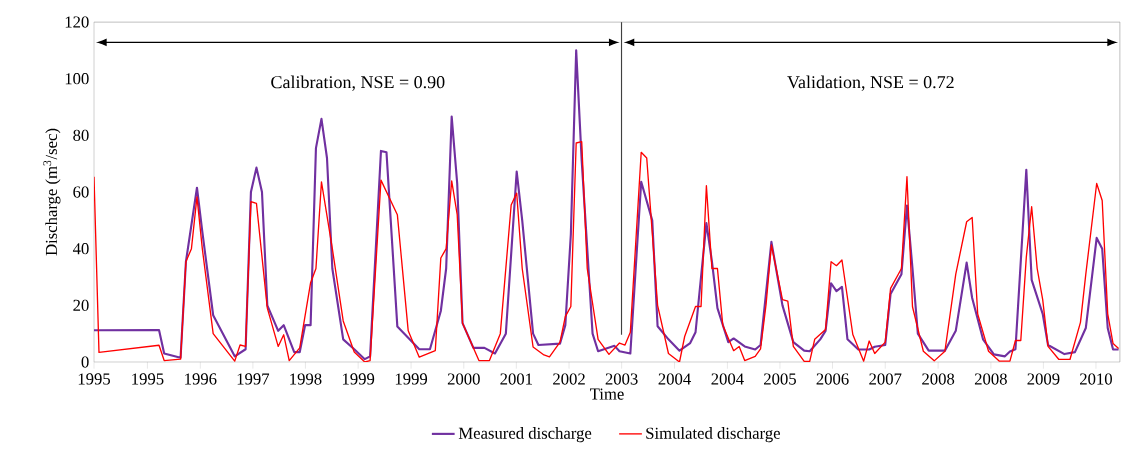  Describe the element at coordinates (1096, 379) in the screenshot. I see `x-tick-label: 2010` at that location.